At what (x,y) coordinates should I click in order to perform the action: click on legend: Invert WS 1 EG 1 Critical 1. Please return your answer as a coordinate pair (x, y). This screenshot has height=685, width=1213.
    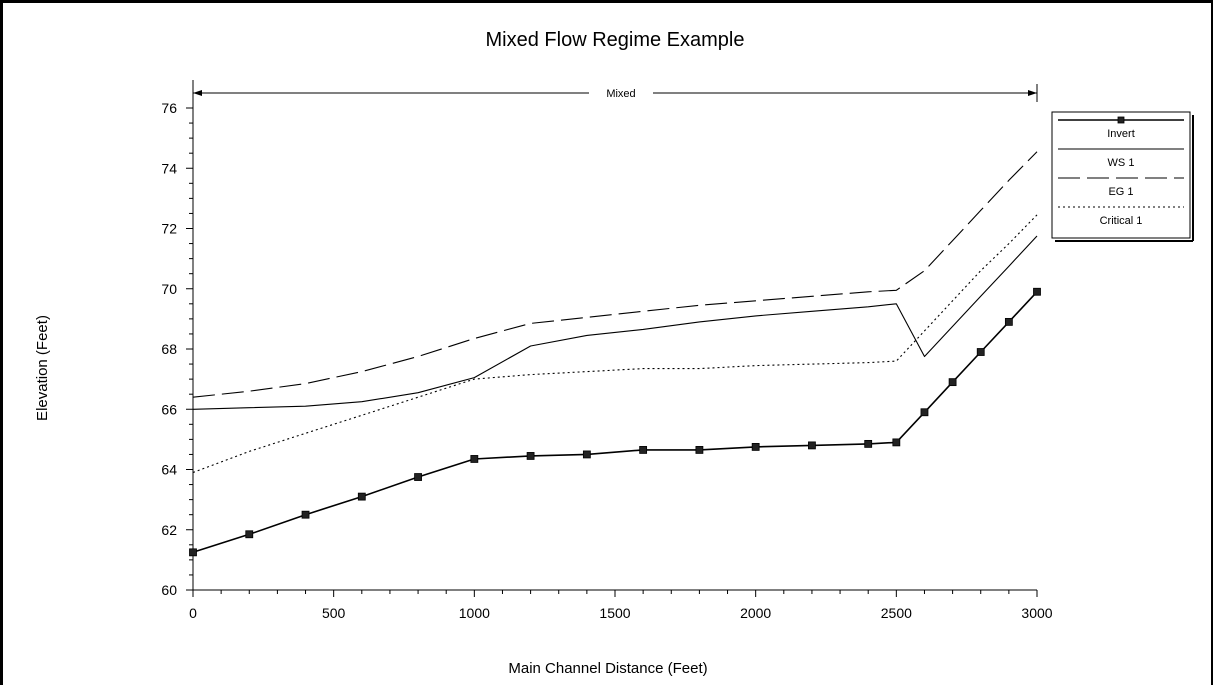
    Looking at the image, I should click on (1122, 176).